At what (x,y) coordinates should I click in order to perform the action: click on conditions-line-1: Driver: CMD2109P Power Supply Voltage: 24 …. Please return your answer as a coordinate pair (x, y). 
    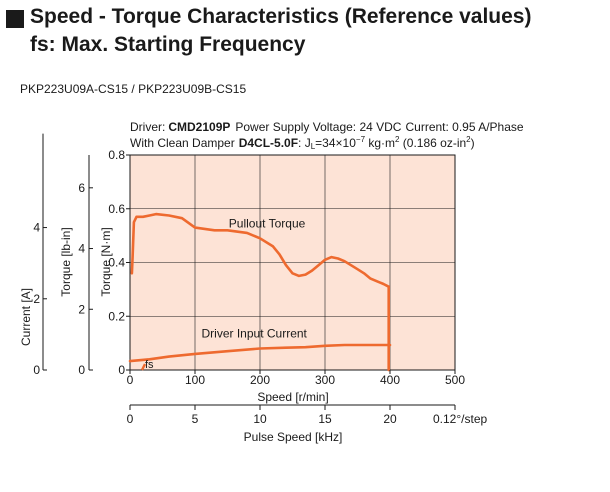
    Looking at the image, I should click on (327, 127).